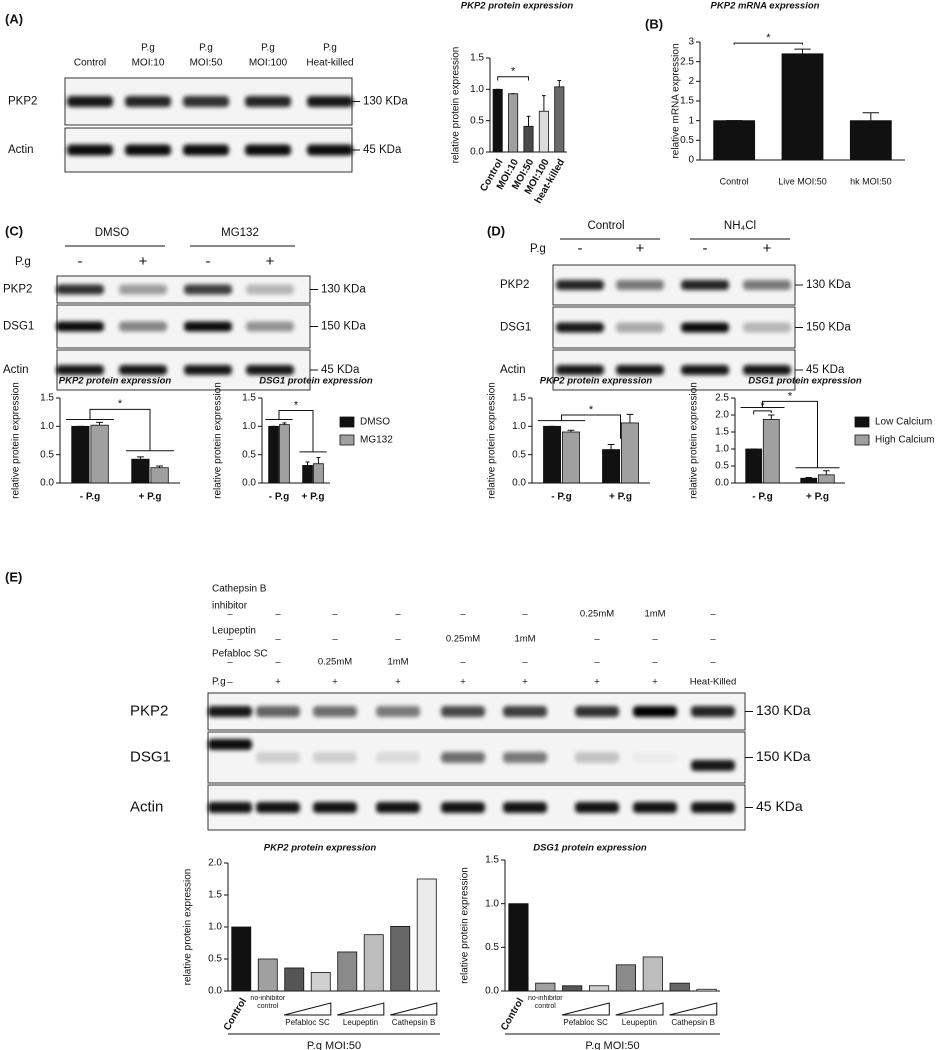  Describe the element at coordinates (802, 181) in the screenshot. I see `x-tick-label: Live MOI:50` at that location.